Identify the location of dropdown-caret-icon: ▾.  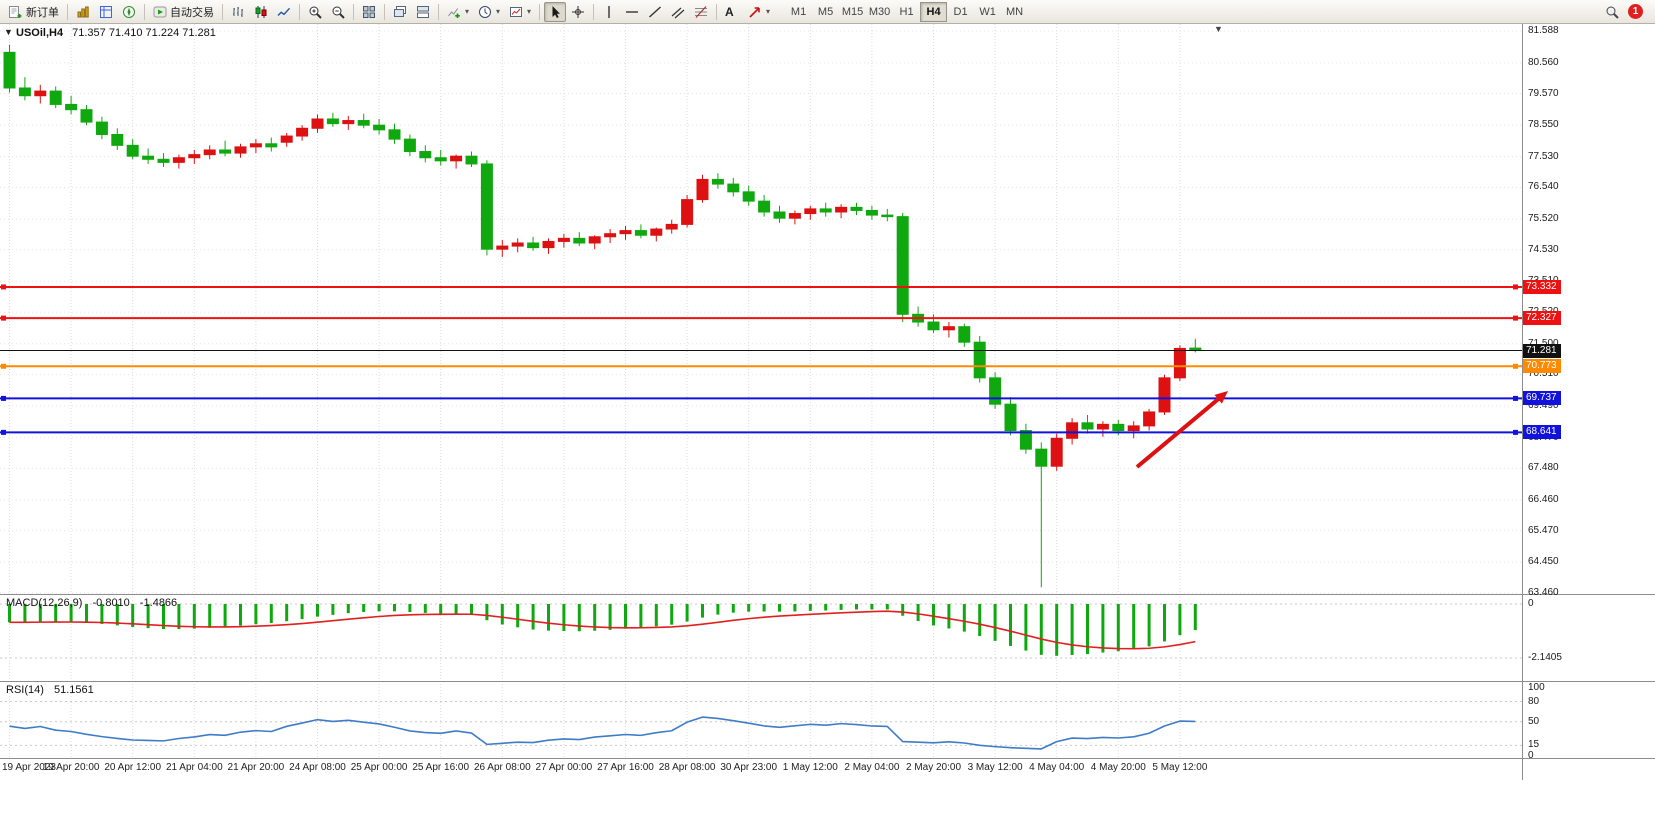
(498, 11).